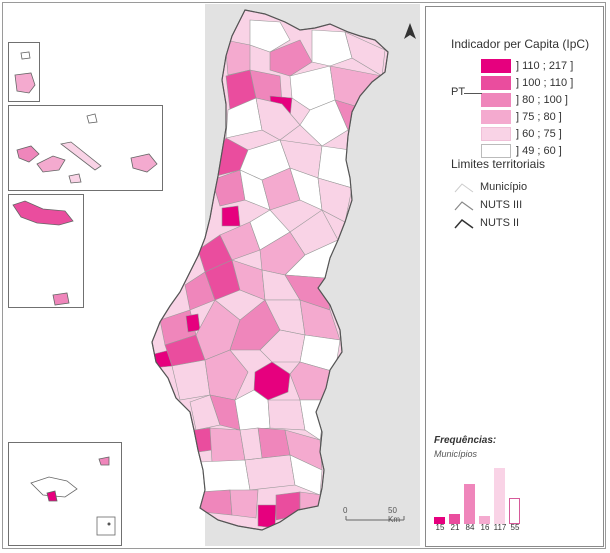 The height and width of the screenshot is (553, 610). What do you see at coordinates (485, 527) in the screenshot?
I see `histogram-count-label: 16` at bounding box center [485, 527].